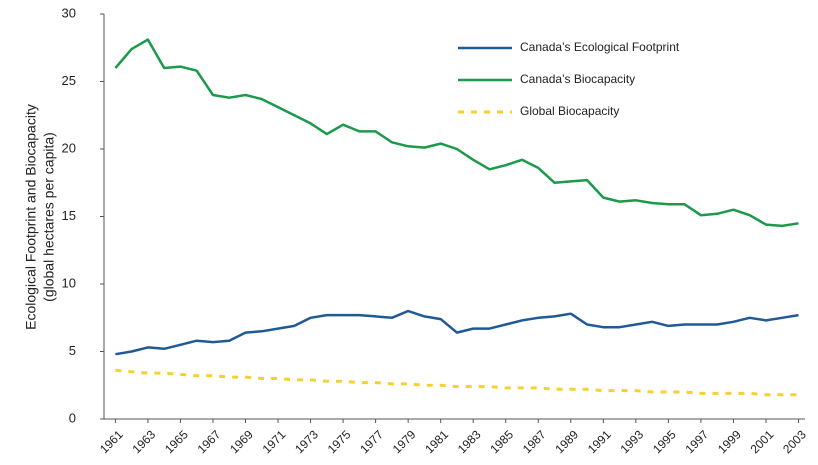  What do you see at coordinates (631, 441) in the screenshot?
I see `x-tick-label: 1993` at bounding box center [631, 441].